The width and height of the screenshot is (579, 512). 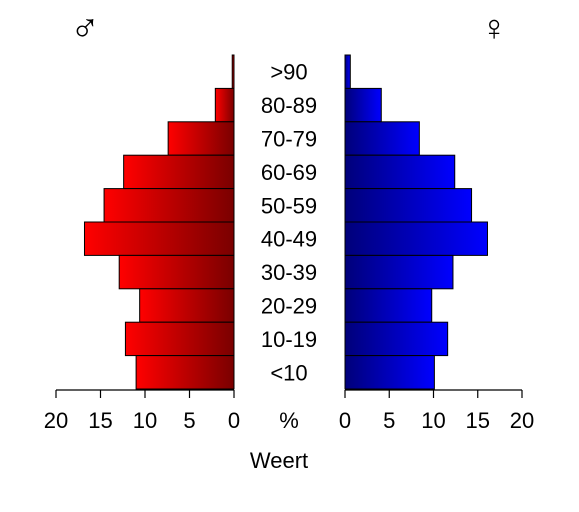 What do you see at coordinates (189, 420) in the screenshot?
I see `left-tick-label: 5` at bounding box center [189, 420].